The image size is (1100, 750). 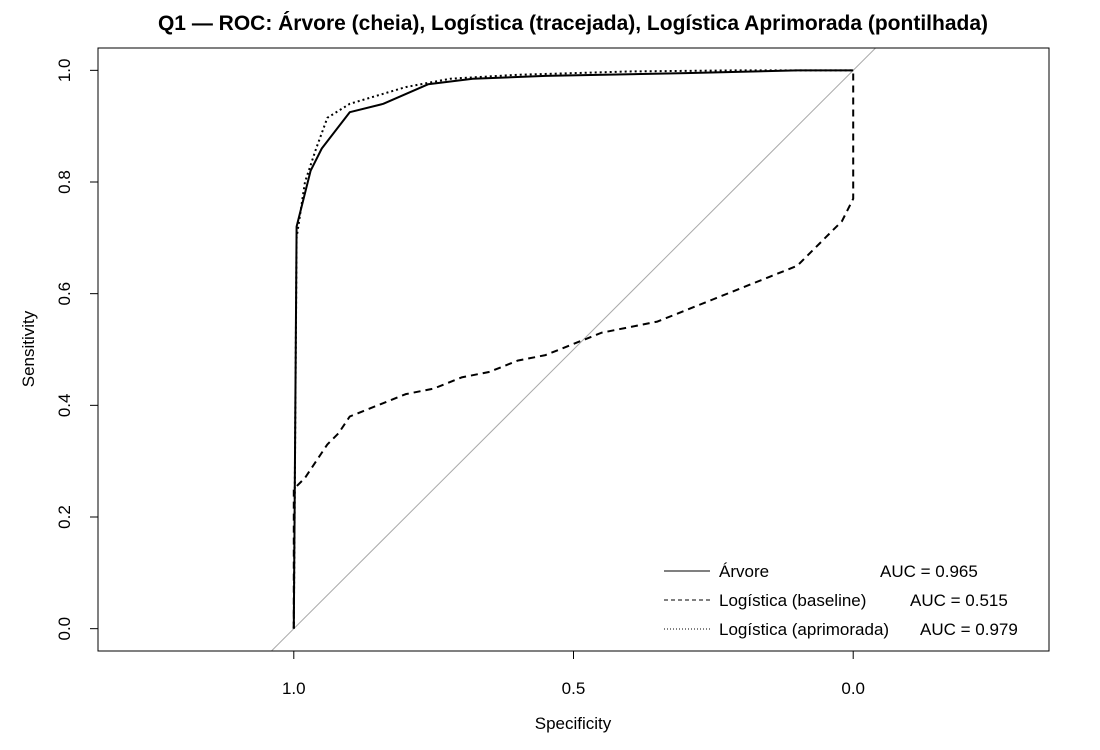 I want to click on y-tick-label: 0.0, so click(x=64, y=629).